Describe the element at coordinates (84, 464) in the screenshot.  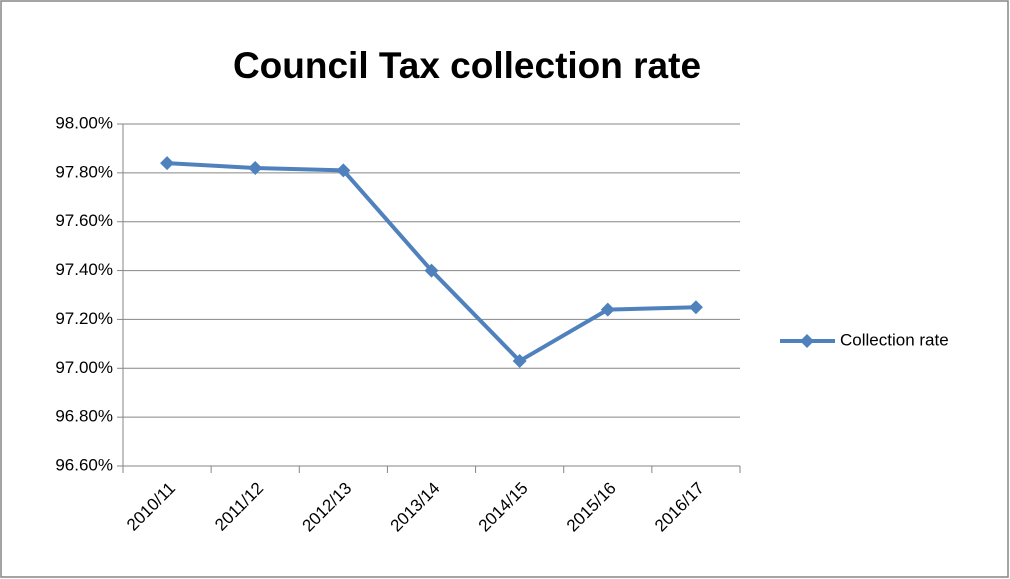
I see `y-tick-label: 96.60%` at that location.